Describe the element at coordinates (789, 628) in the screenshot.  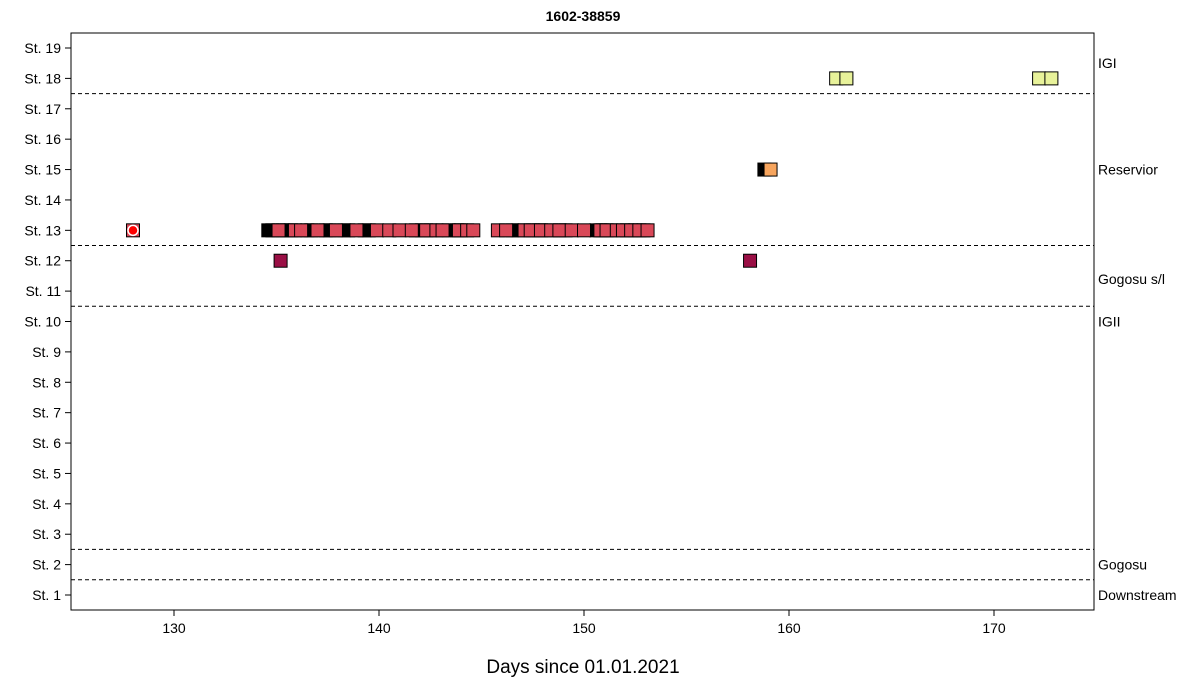
I see `x-tick-label: 160` at that location.